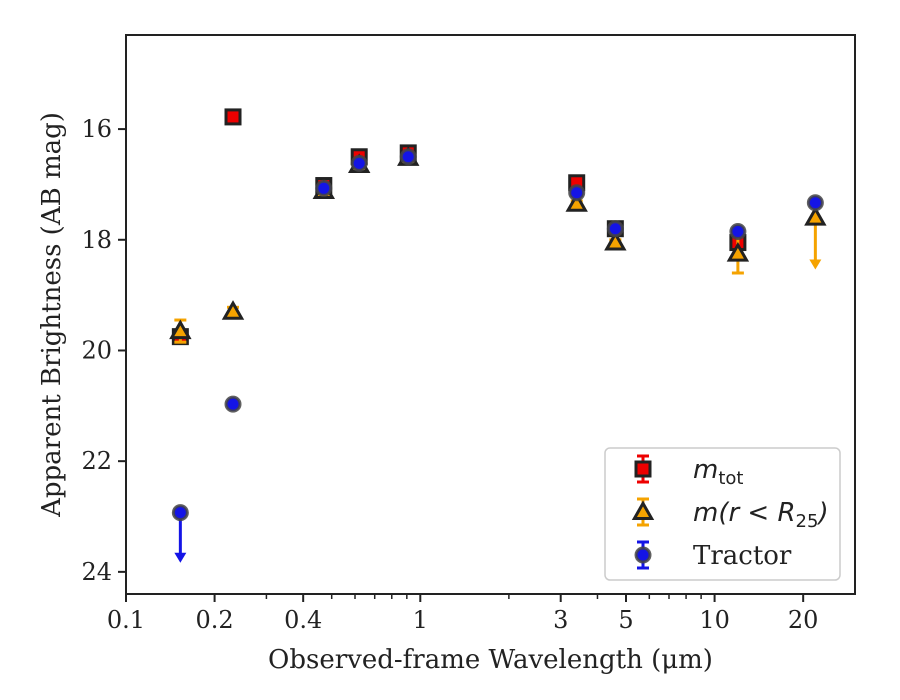 This screenshot has width=900, height=700. Describe the element at coordinates (303, 620) in the screenshot. I see `x-tick-label: 0.4` at that location.